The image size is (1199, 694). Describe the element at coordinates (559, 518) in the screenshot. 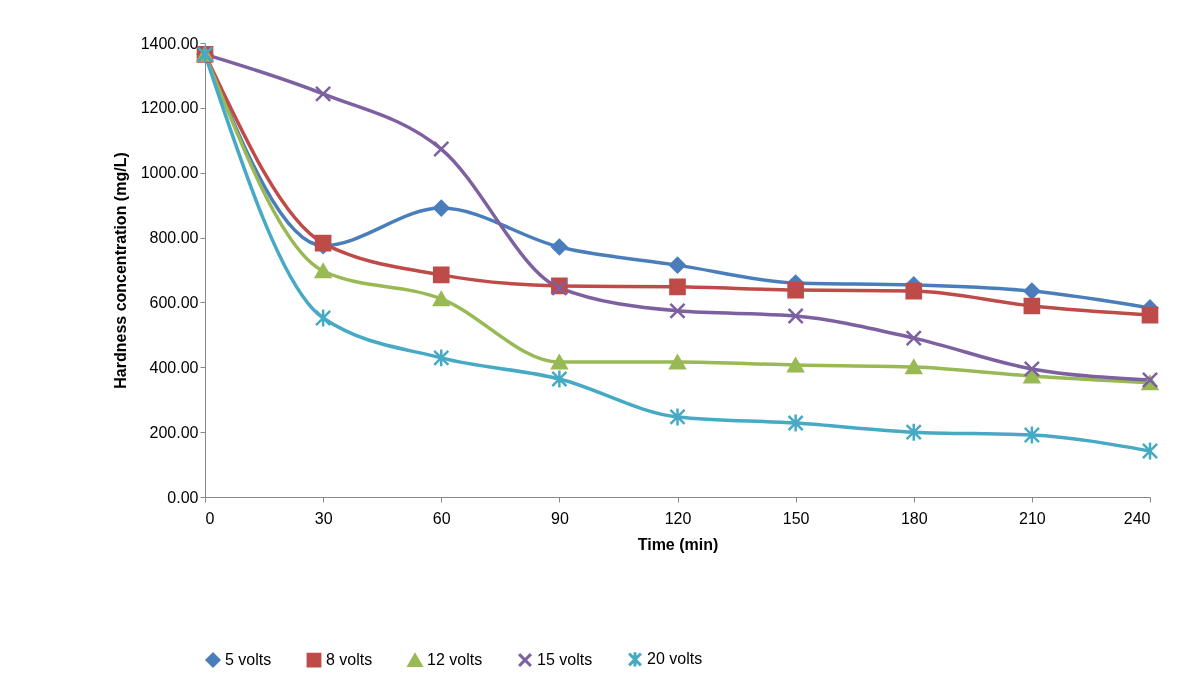

I see `x-tick-label: 90` at that location.